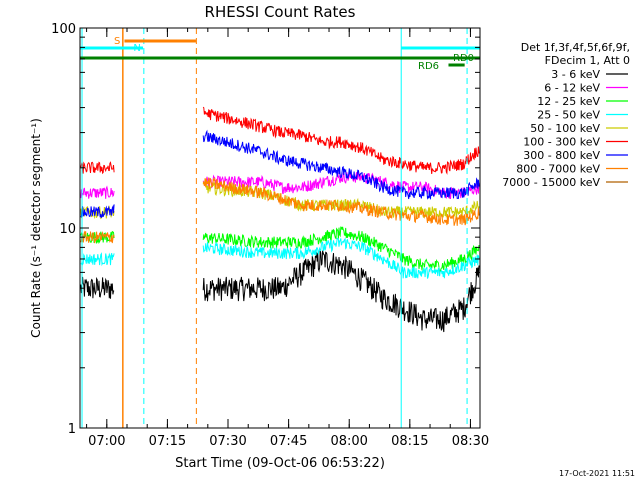 The height and width of the screenshot is (480, 640). Describe the element at coordinates (67, 229) in the screenshot. I see `y-tick-label: 10` at that location.